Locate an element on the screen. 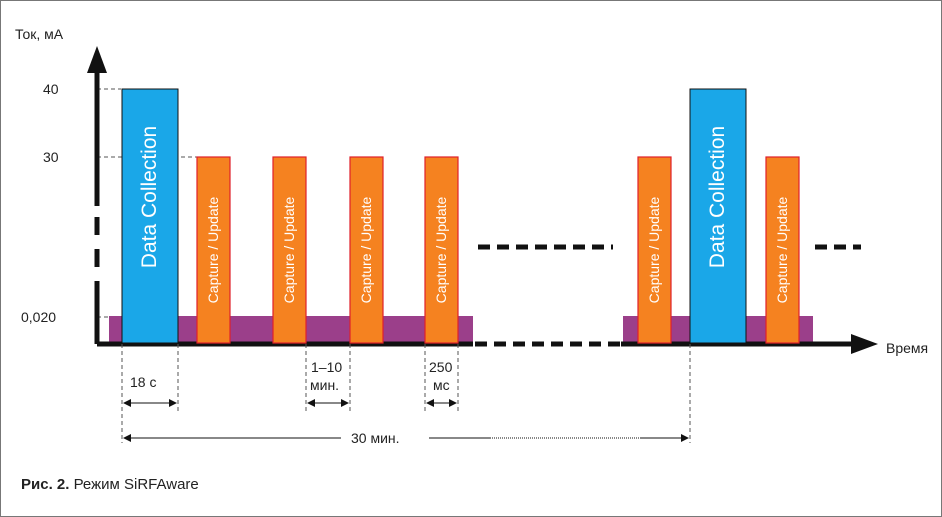 This screenshot has width=942, height=517. x-axis-arrow is located at coordinates (864, 344).